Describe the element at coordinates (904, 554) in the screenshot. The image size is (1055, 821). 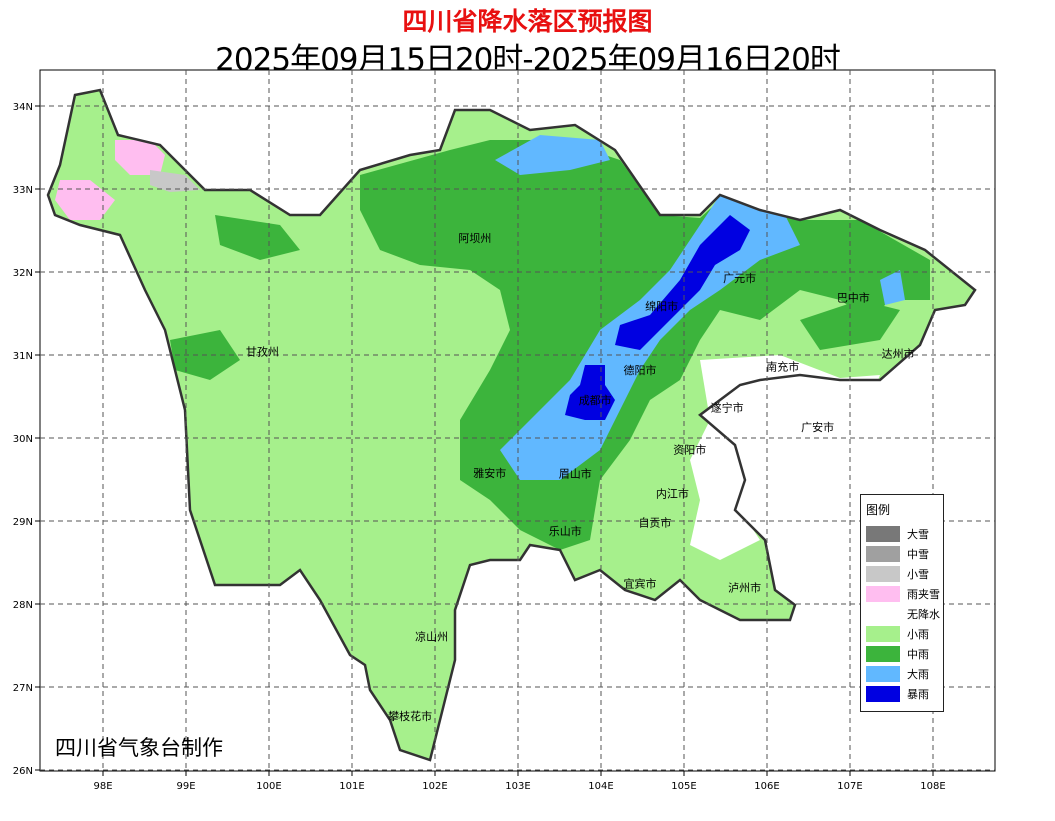
I see `legend-item: 中雪` at that location.